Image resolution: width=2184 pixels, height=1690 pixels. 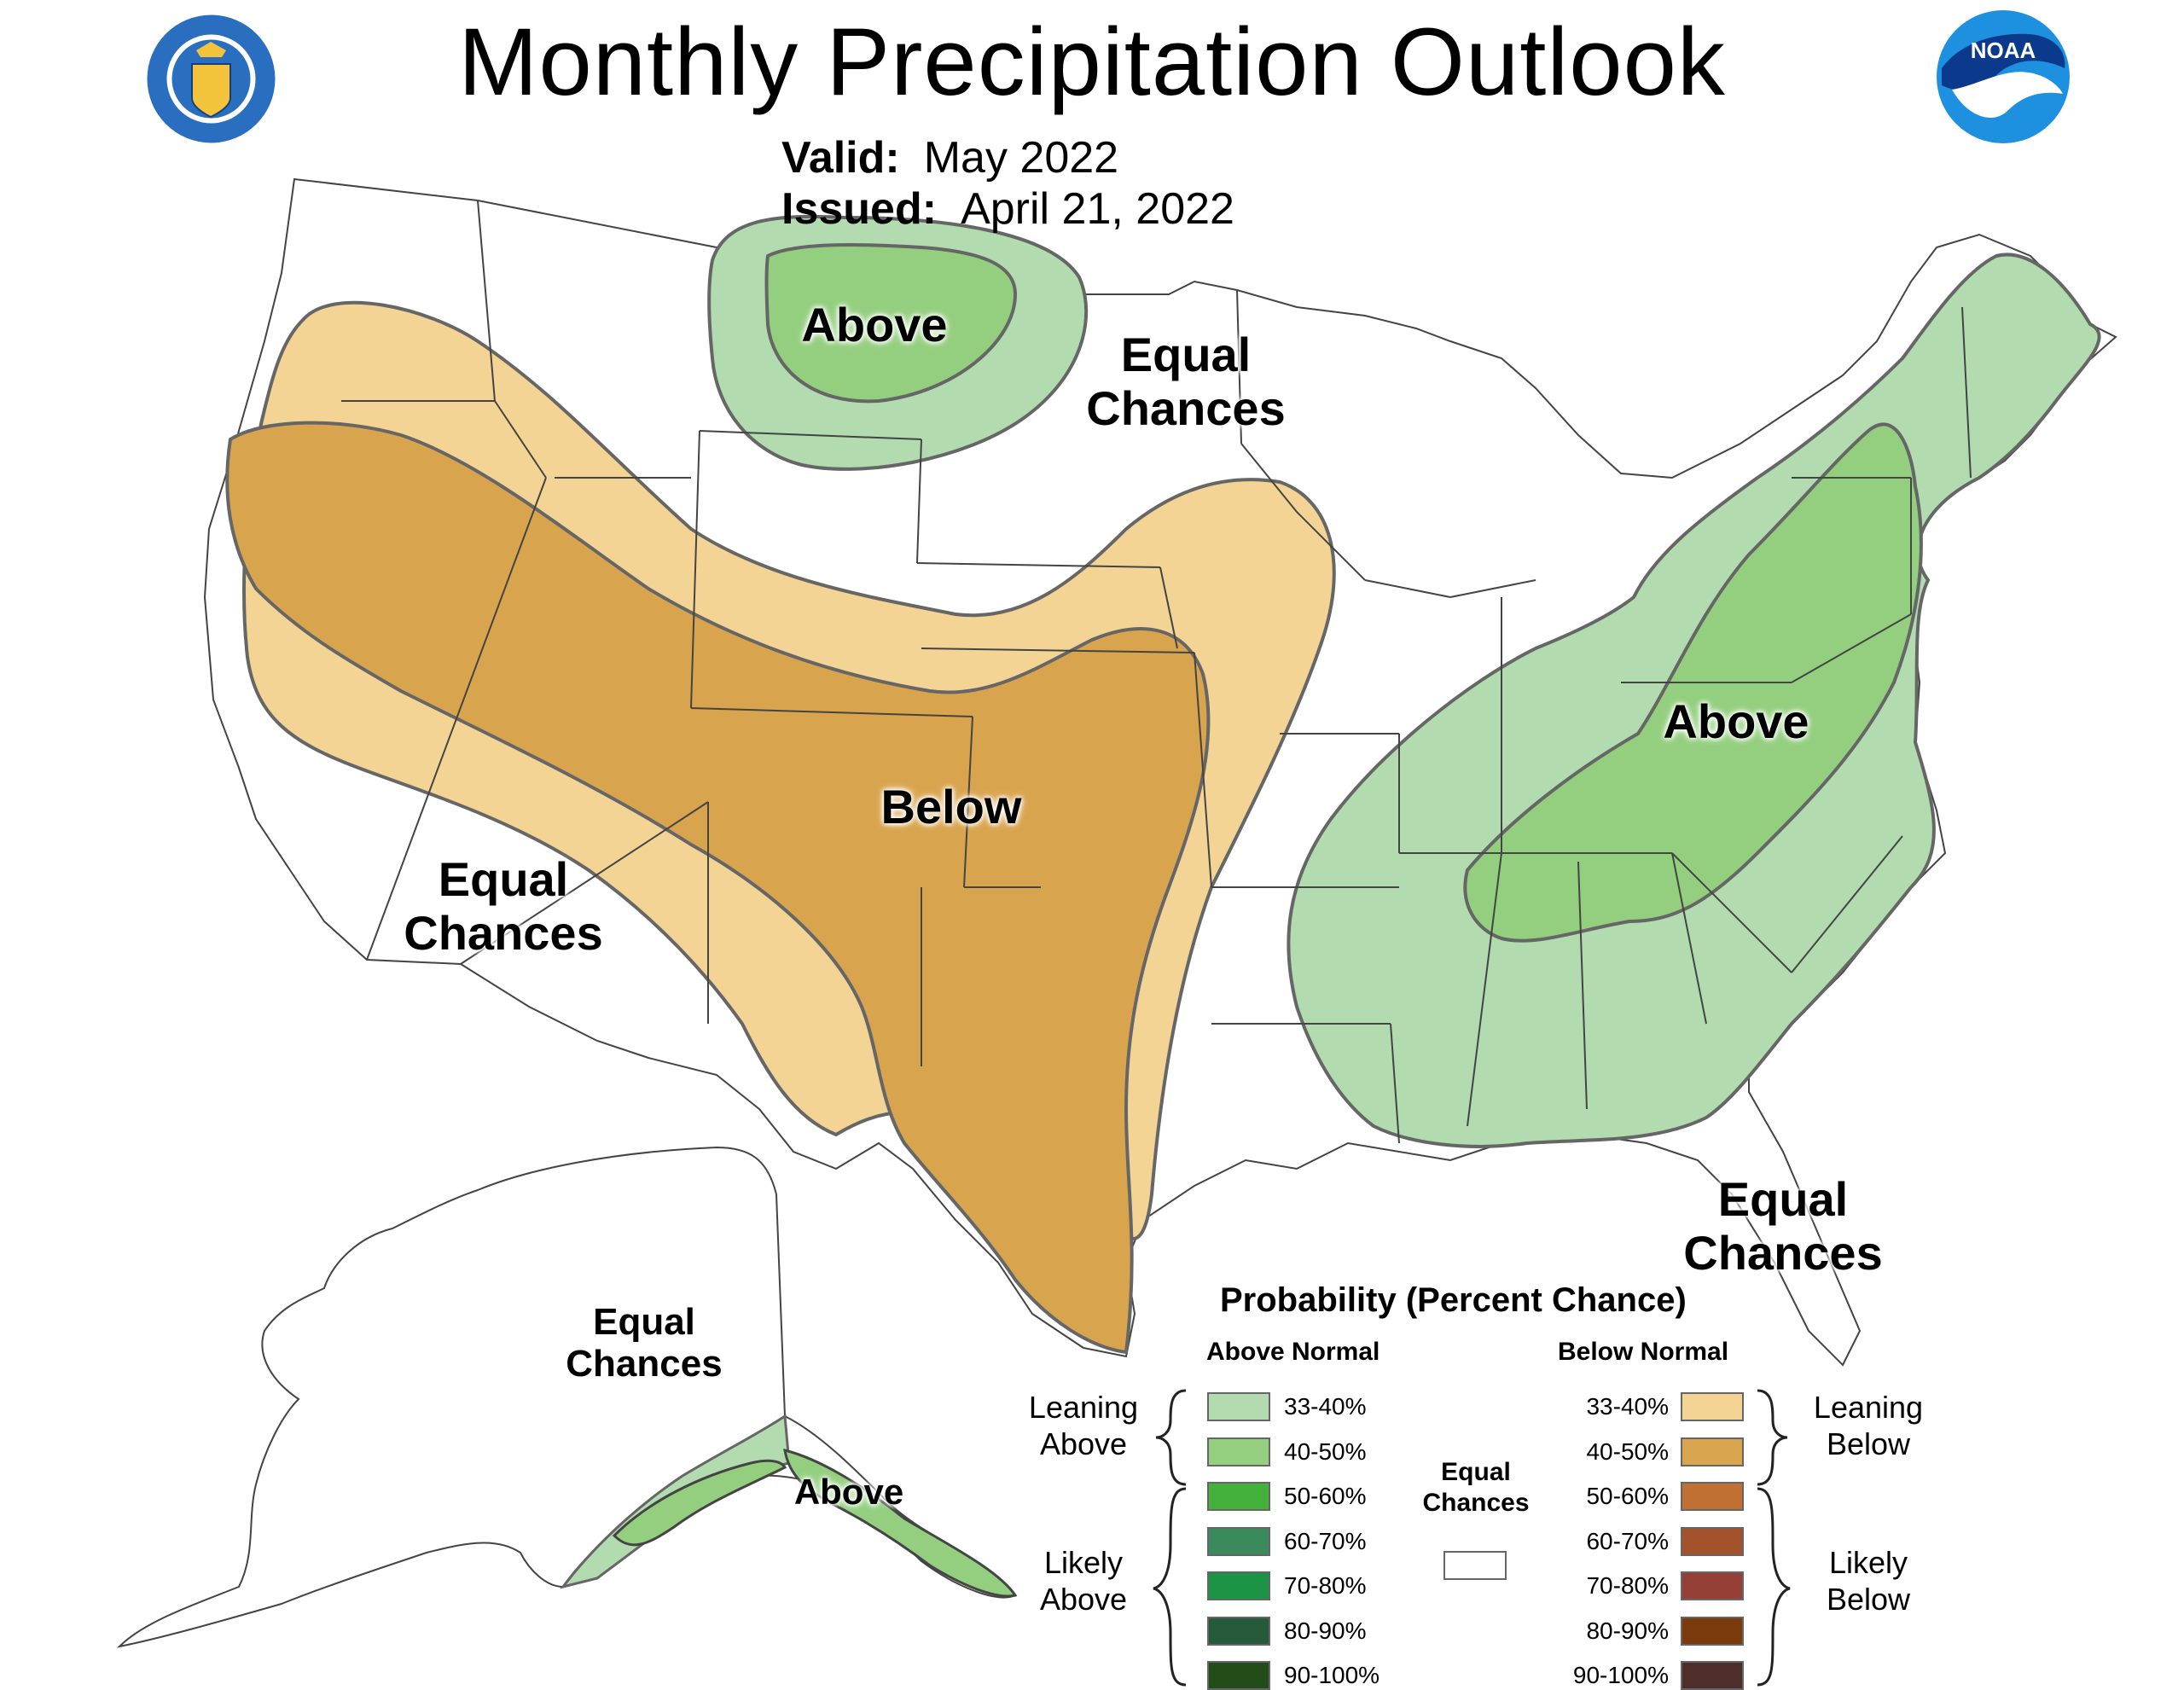 What do you see at coordinates (1868, 1581) in the screenshot?
I see `legend-likely-below: Likely Below` at bounding box center [1868, 1581].